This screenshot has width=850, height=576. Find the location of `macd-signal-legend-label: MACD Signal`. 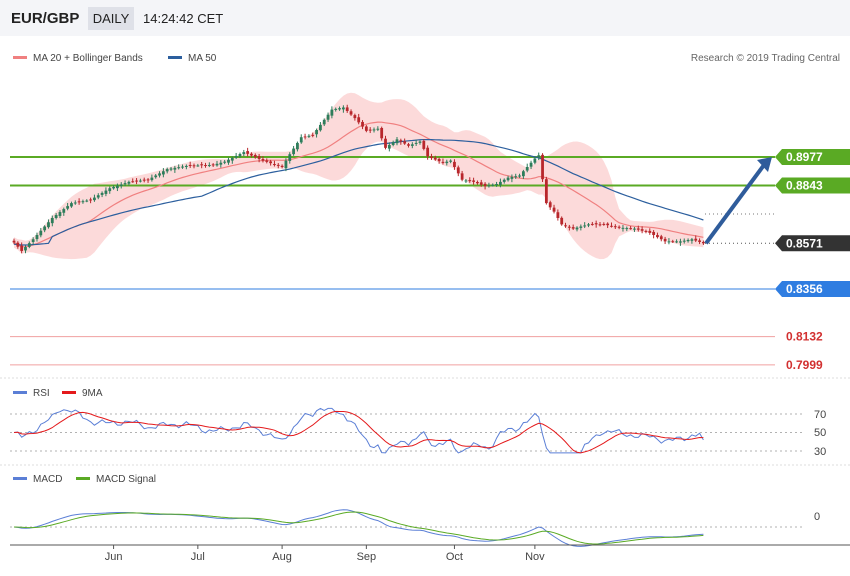

macd-signal-legend-label: MACD Signal is located at coordinates (126, 479).